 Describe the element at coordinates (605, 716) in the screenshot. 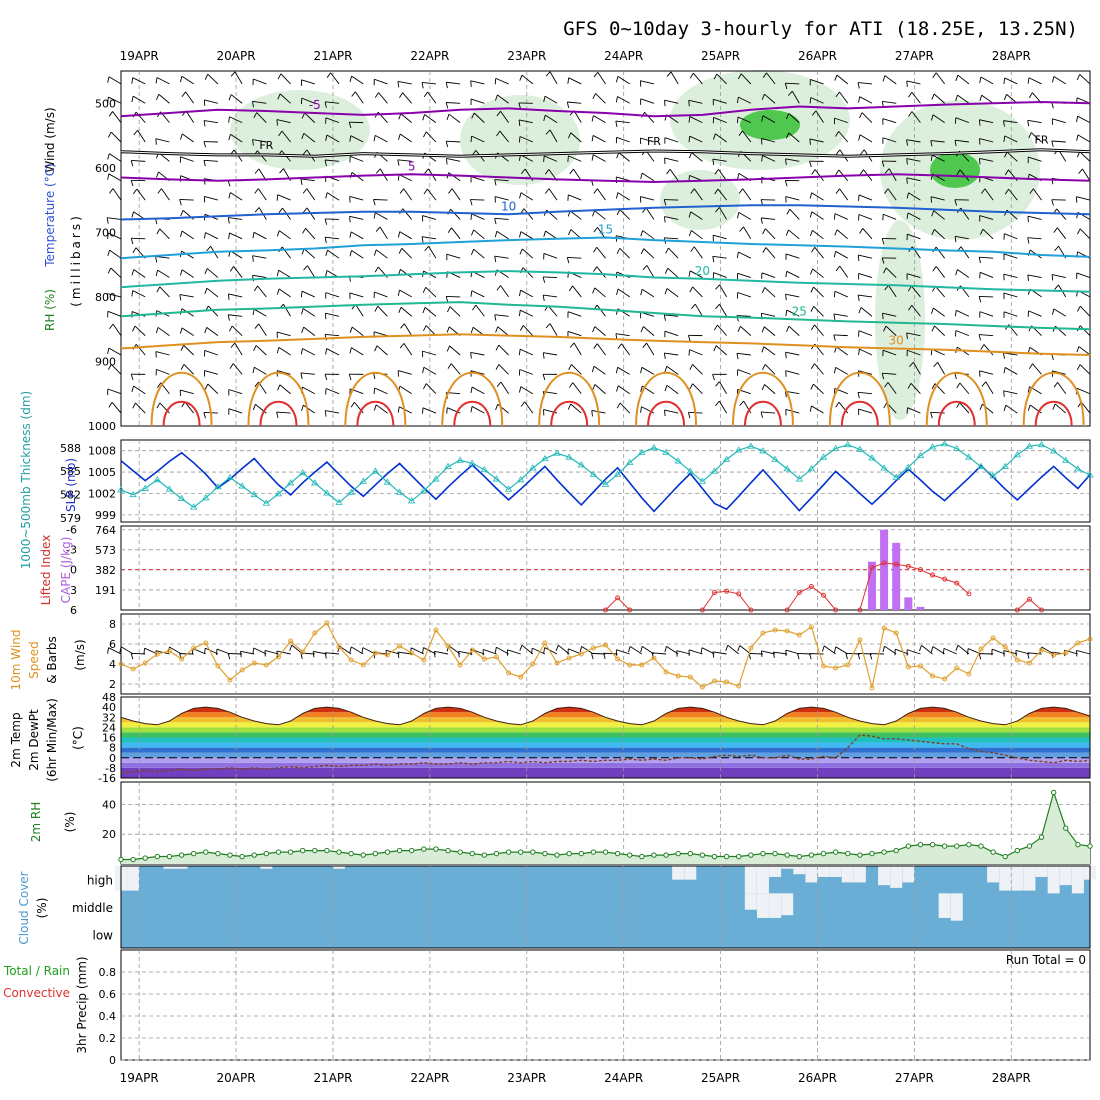

I see `temp-line` at that location.